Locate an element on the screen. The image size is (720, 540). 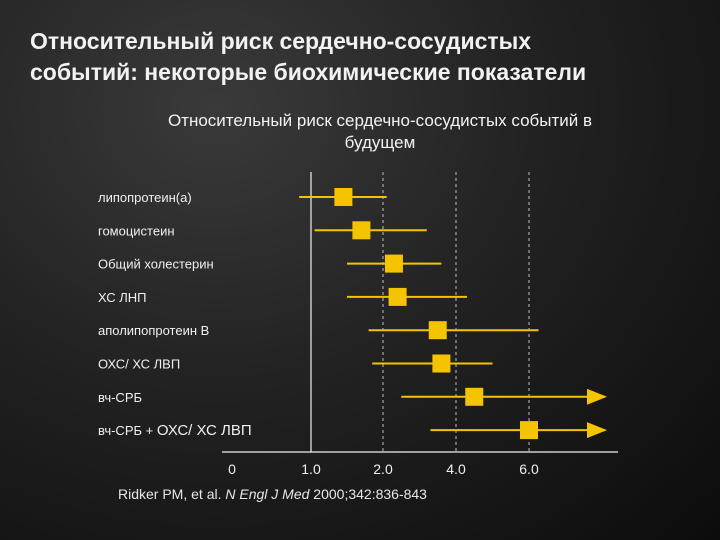
row-label: Общий холестерин is located at coordinates (156, 264).